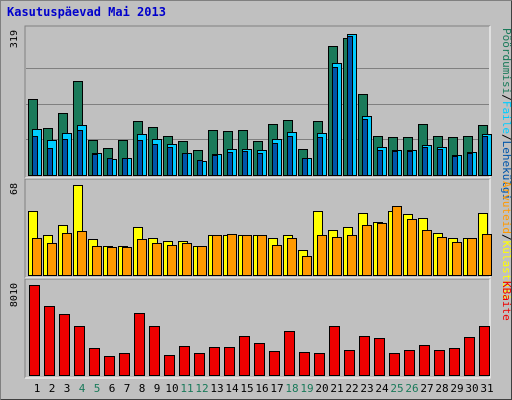 This screenshot has height=400, width=512. Describe the element at coordinates (201, 388) in the screenshot. I see `x-tick-label: 12` at that location.